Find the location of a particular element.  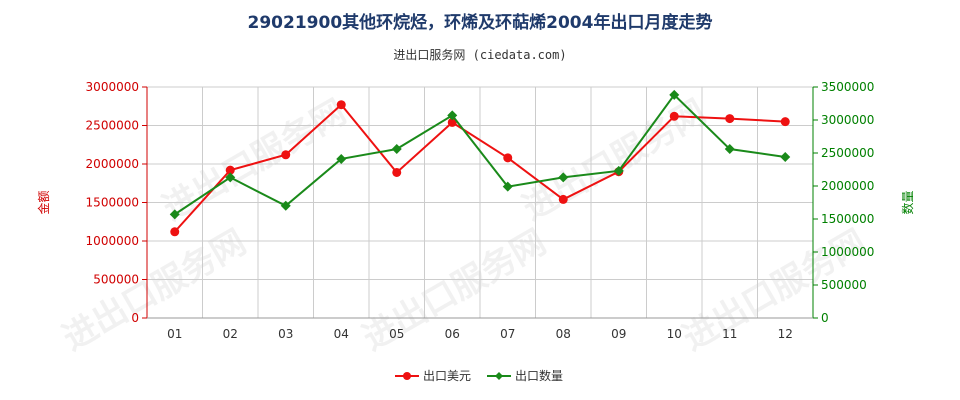

right-axis-tick-label: 3000000 is located at coordinates (847, 120).